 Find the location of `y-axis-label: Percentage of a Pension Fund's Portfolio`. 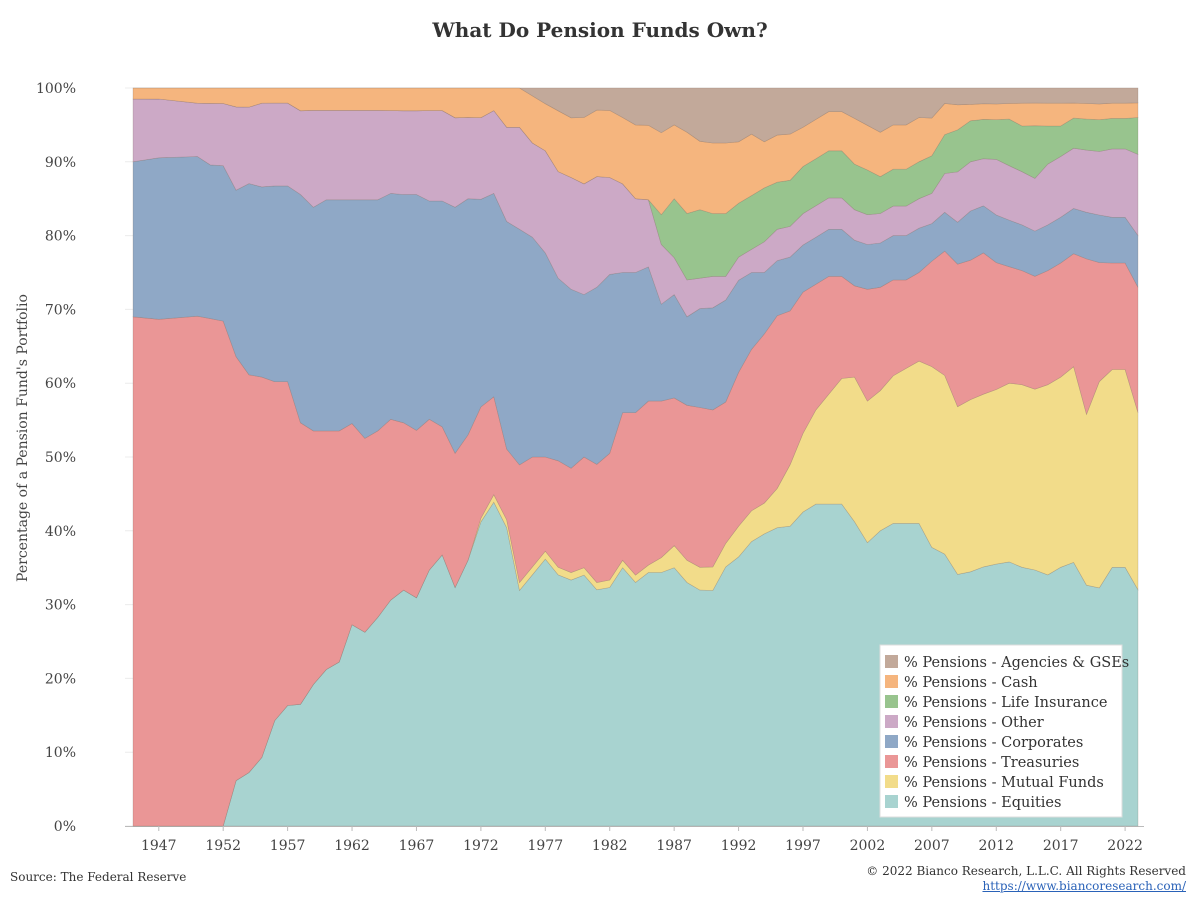

y-axis-label: Percentage of a Pension Fund's Portfolio is located at coordinates (23, 438).